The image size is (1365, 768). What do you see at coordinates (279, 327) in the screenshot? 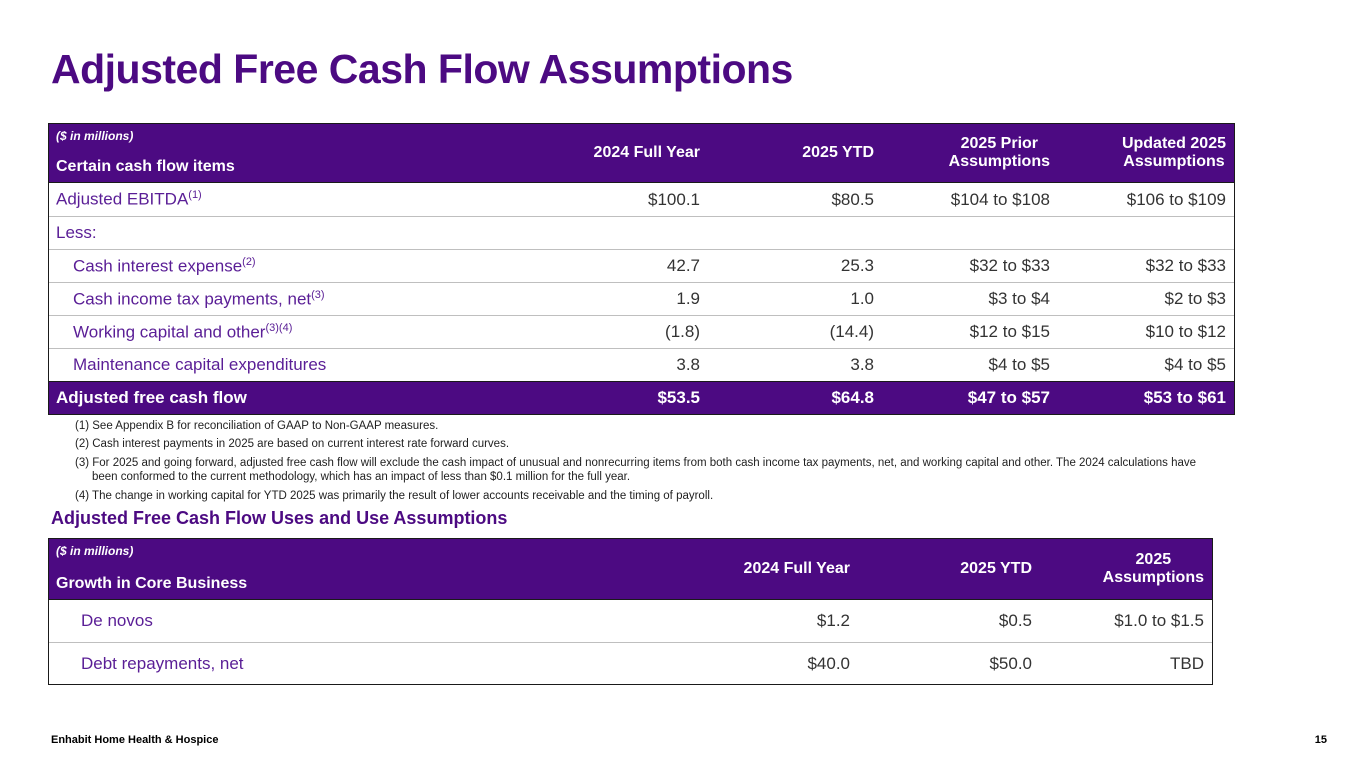
I see `footnote-ref: (3)(4)` at bounding box center [279, 327].